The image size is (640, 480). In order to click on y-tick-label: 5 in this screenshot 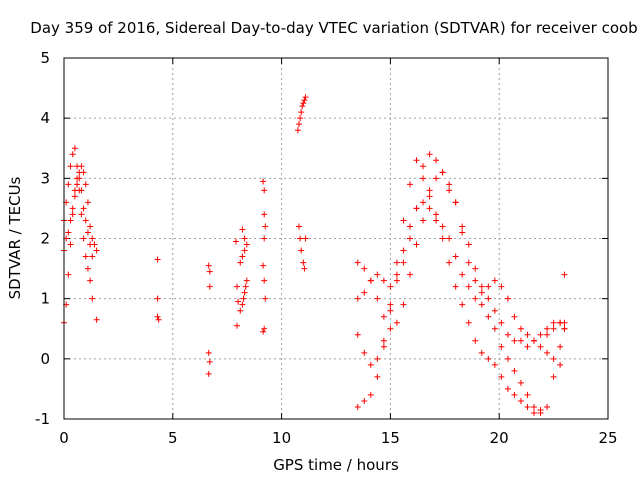, I will do `click(45, 58)`.